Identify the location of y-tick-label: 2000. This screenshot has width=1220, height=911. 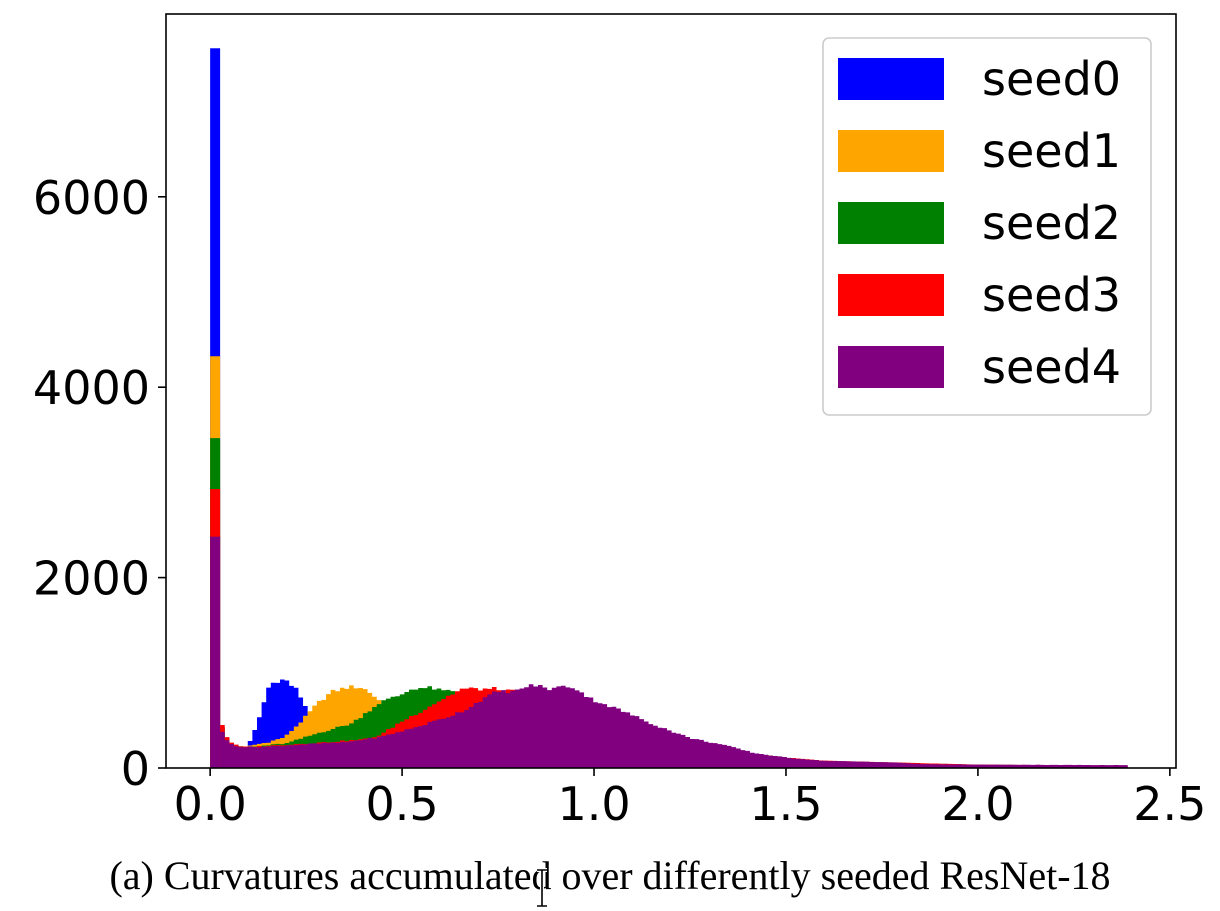
(91, 579).